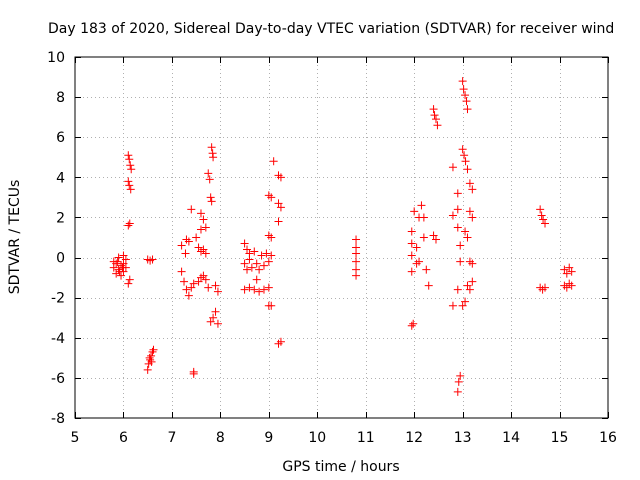  Describe the element at coordinates (123, 438) in the screenshot. I see `x-tick-label: 6` at that location.